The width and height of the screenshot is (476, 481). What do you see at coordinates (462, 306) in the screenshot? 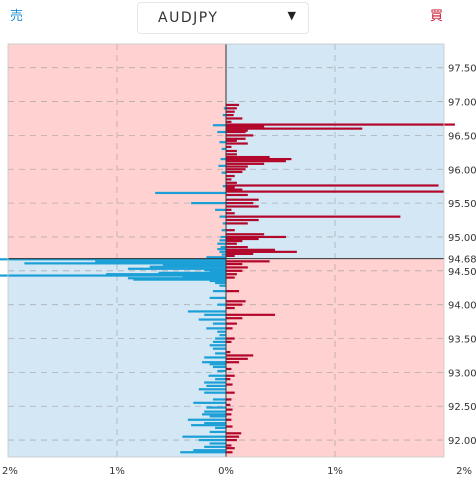
I see `y-tick-label: 94.00` at bounding box center [462, 306].